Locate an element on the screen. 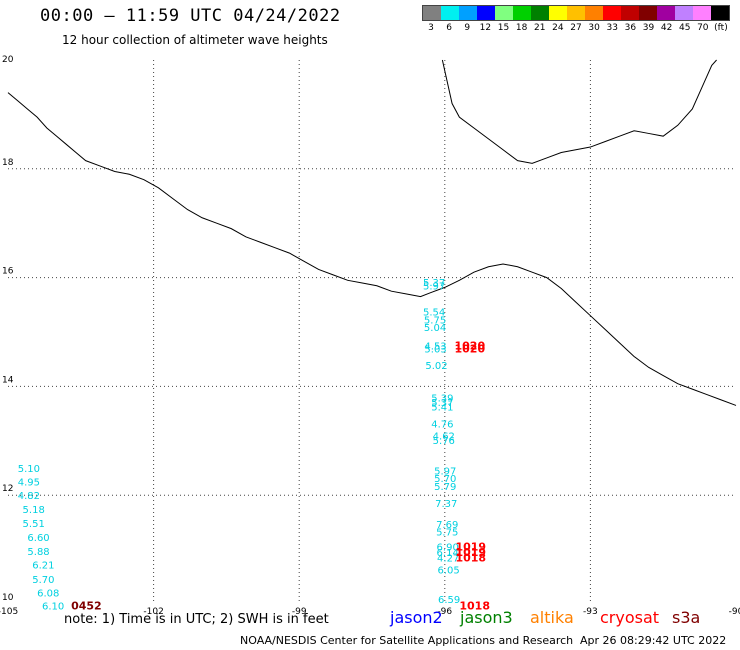  pass-time-label: 0452 is located at coordinates (86, 605).